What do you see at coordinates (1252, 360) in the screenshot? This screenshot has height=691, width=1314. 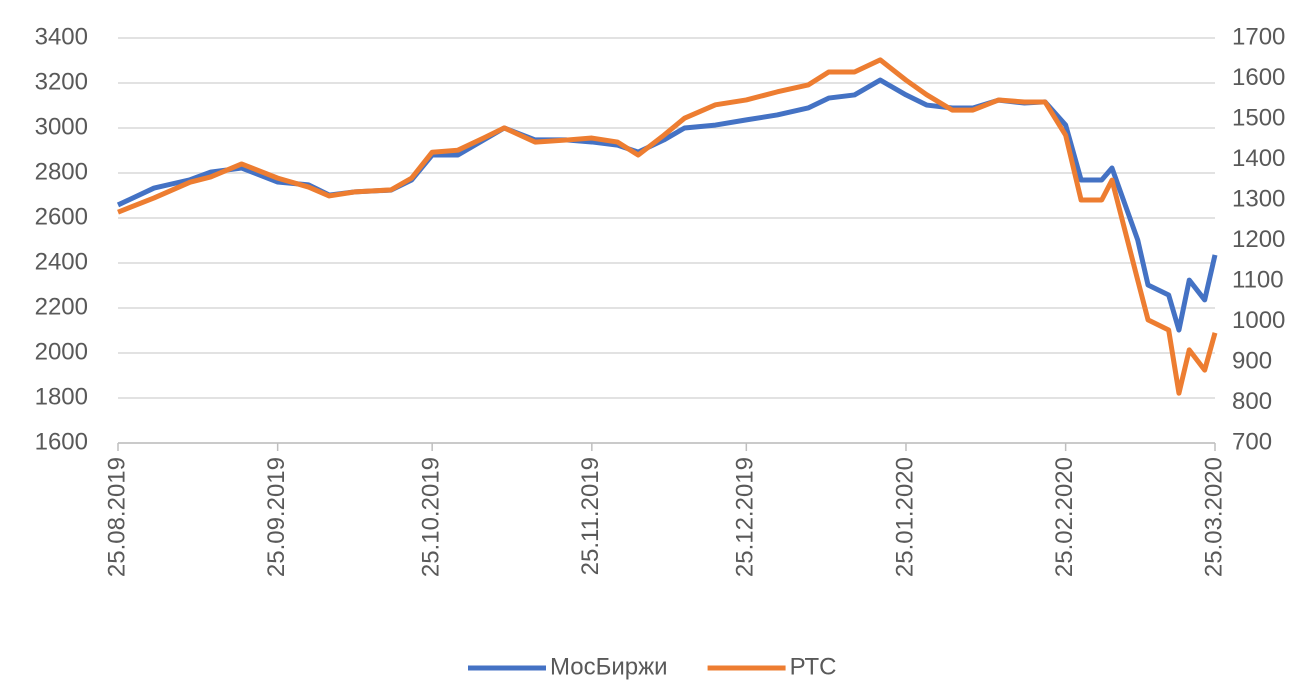 I see `y2-tick-label: 900` at bounding box center [1252, 360].